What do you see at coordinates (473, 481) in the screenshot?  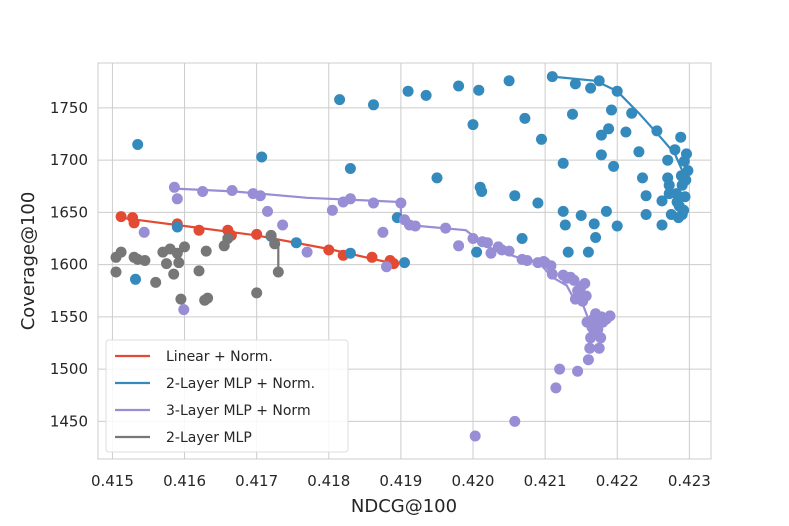 I see `x-tick-label: 0.420` at bounding box center [473, 481].